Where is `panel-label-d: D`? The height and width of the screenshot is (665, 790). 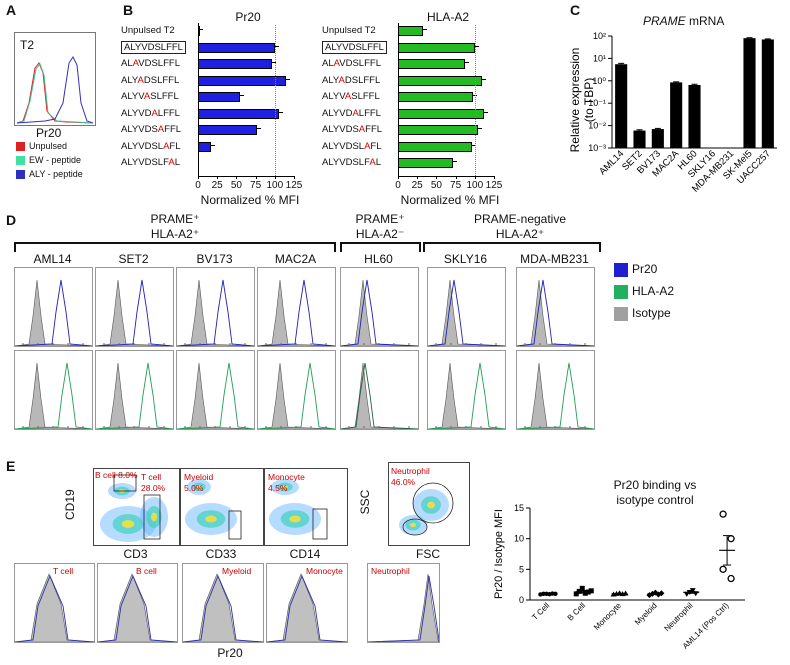
panel-label-d: D is located at coordinates (11, 220).